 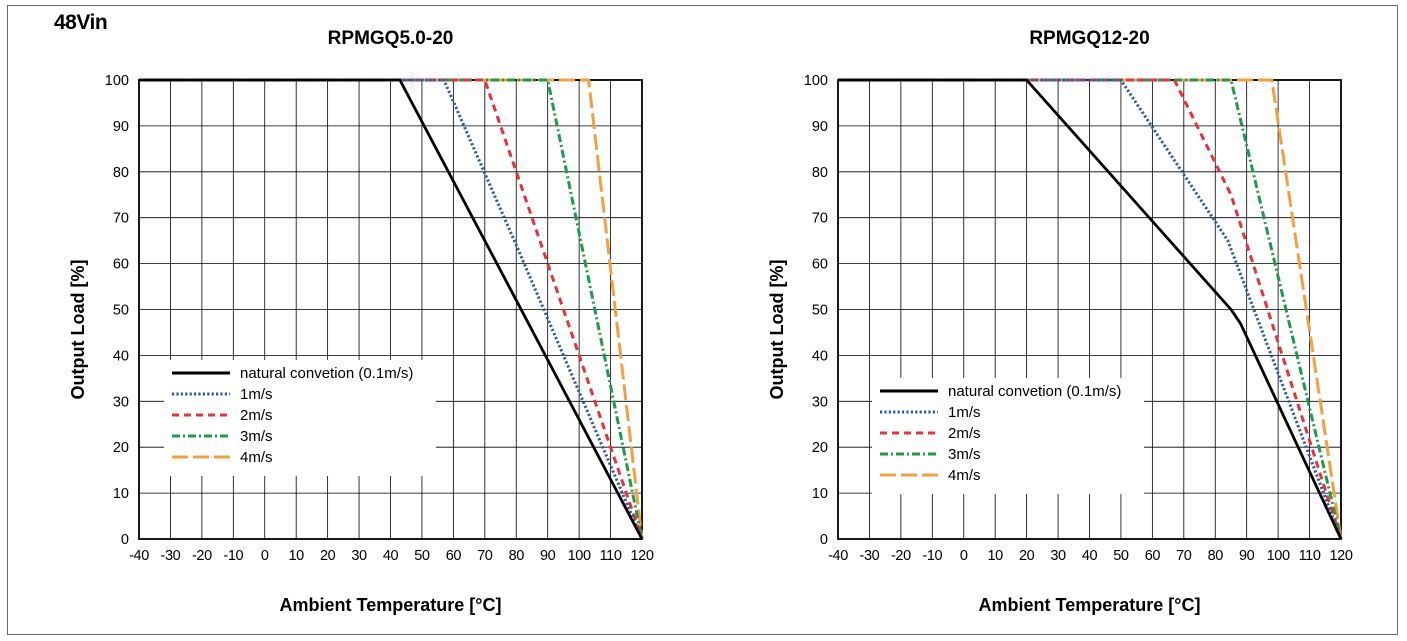 I want to click on input-voltage-label: 48Vin, so click(x=81, y=22).